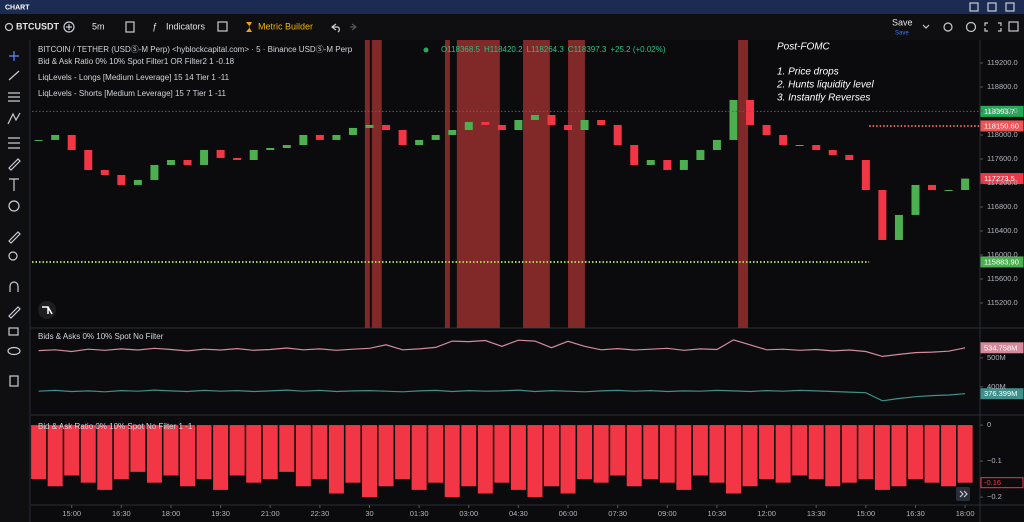  Describe the element at coordinates (37, 26) in the screenshot. I see `symbol: BTCUSDT` at that location.